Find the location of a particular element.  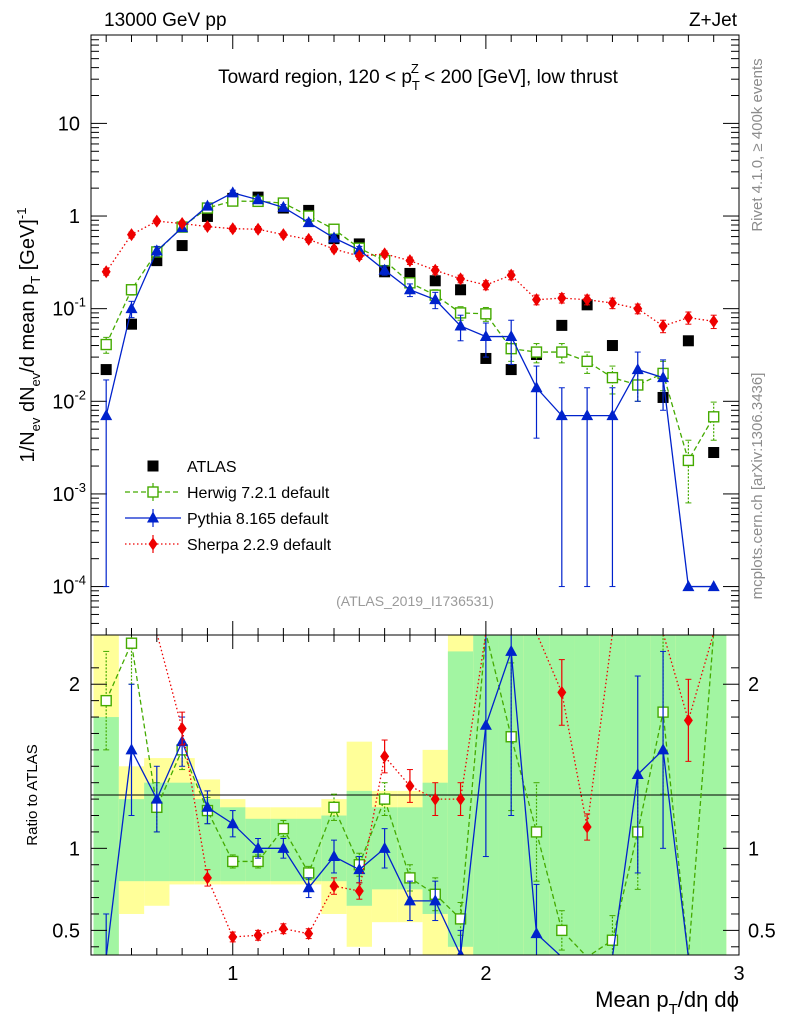

band-inner-segment is located at coordinates (182, 832).